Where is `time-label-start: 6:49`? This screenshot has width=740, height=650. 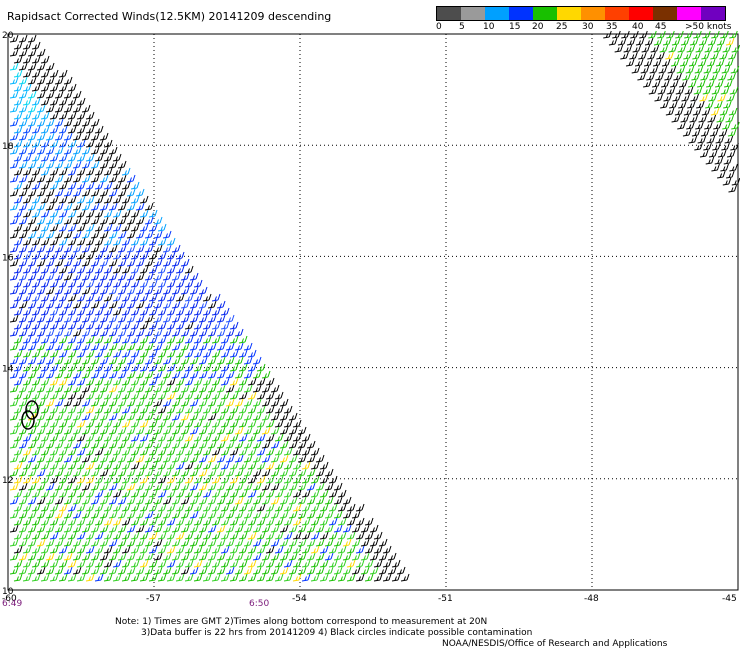 time-label-start: 6:49 is located at coordinates (12, 604).